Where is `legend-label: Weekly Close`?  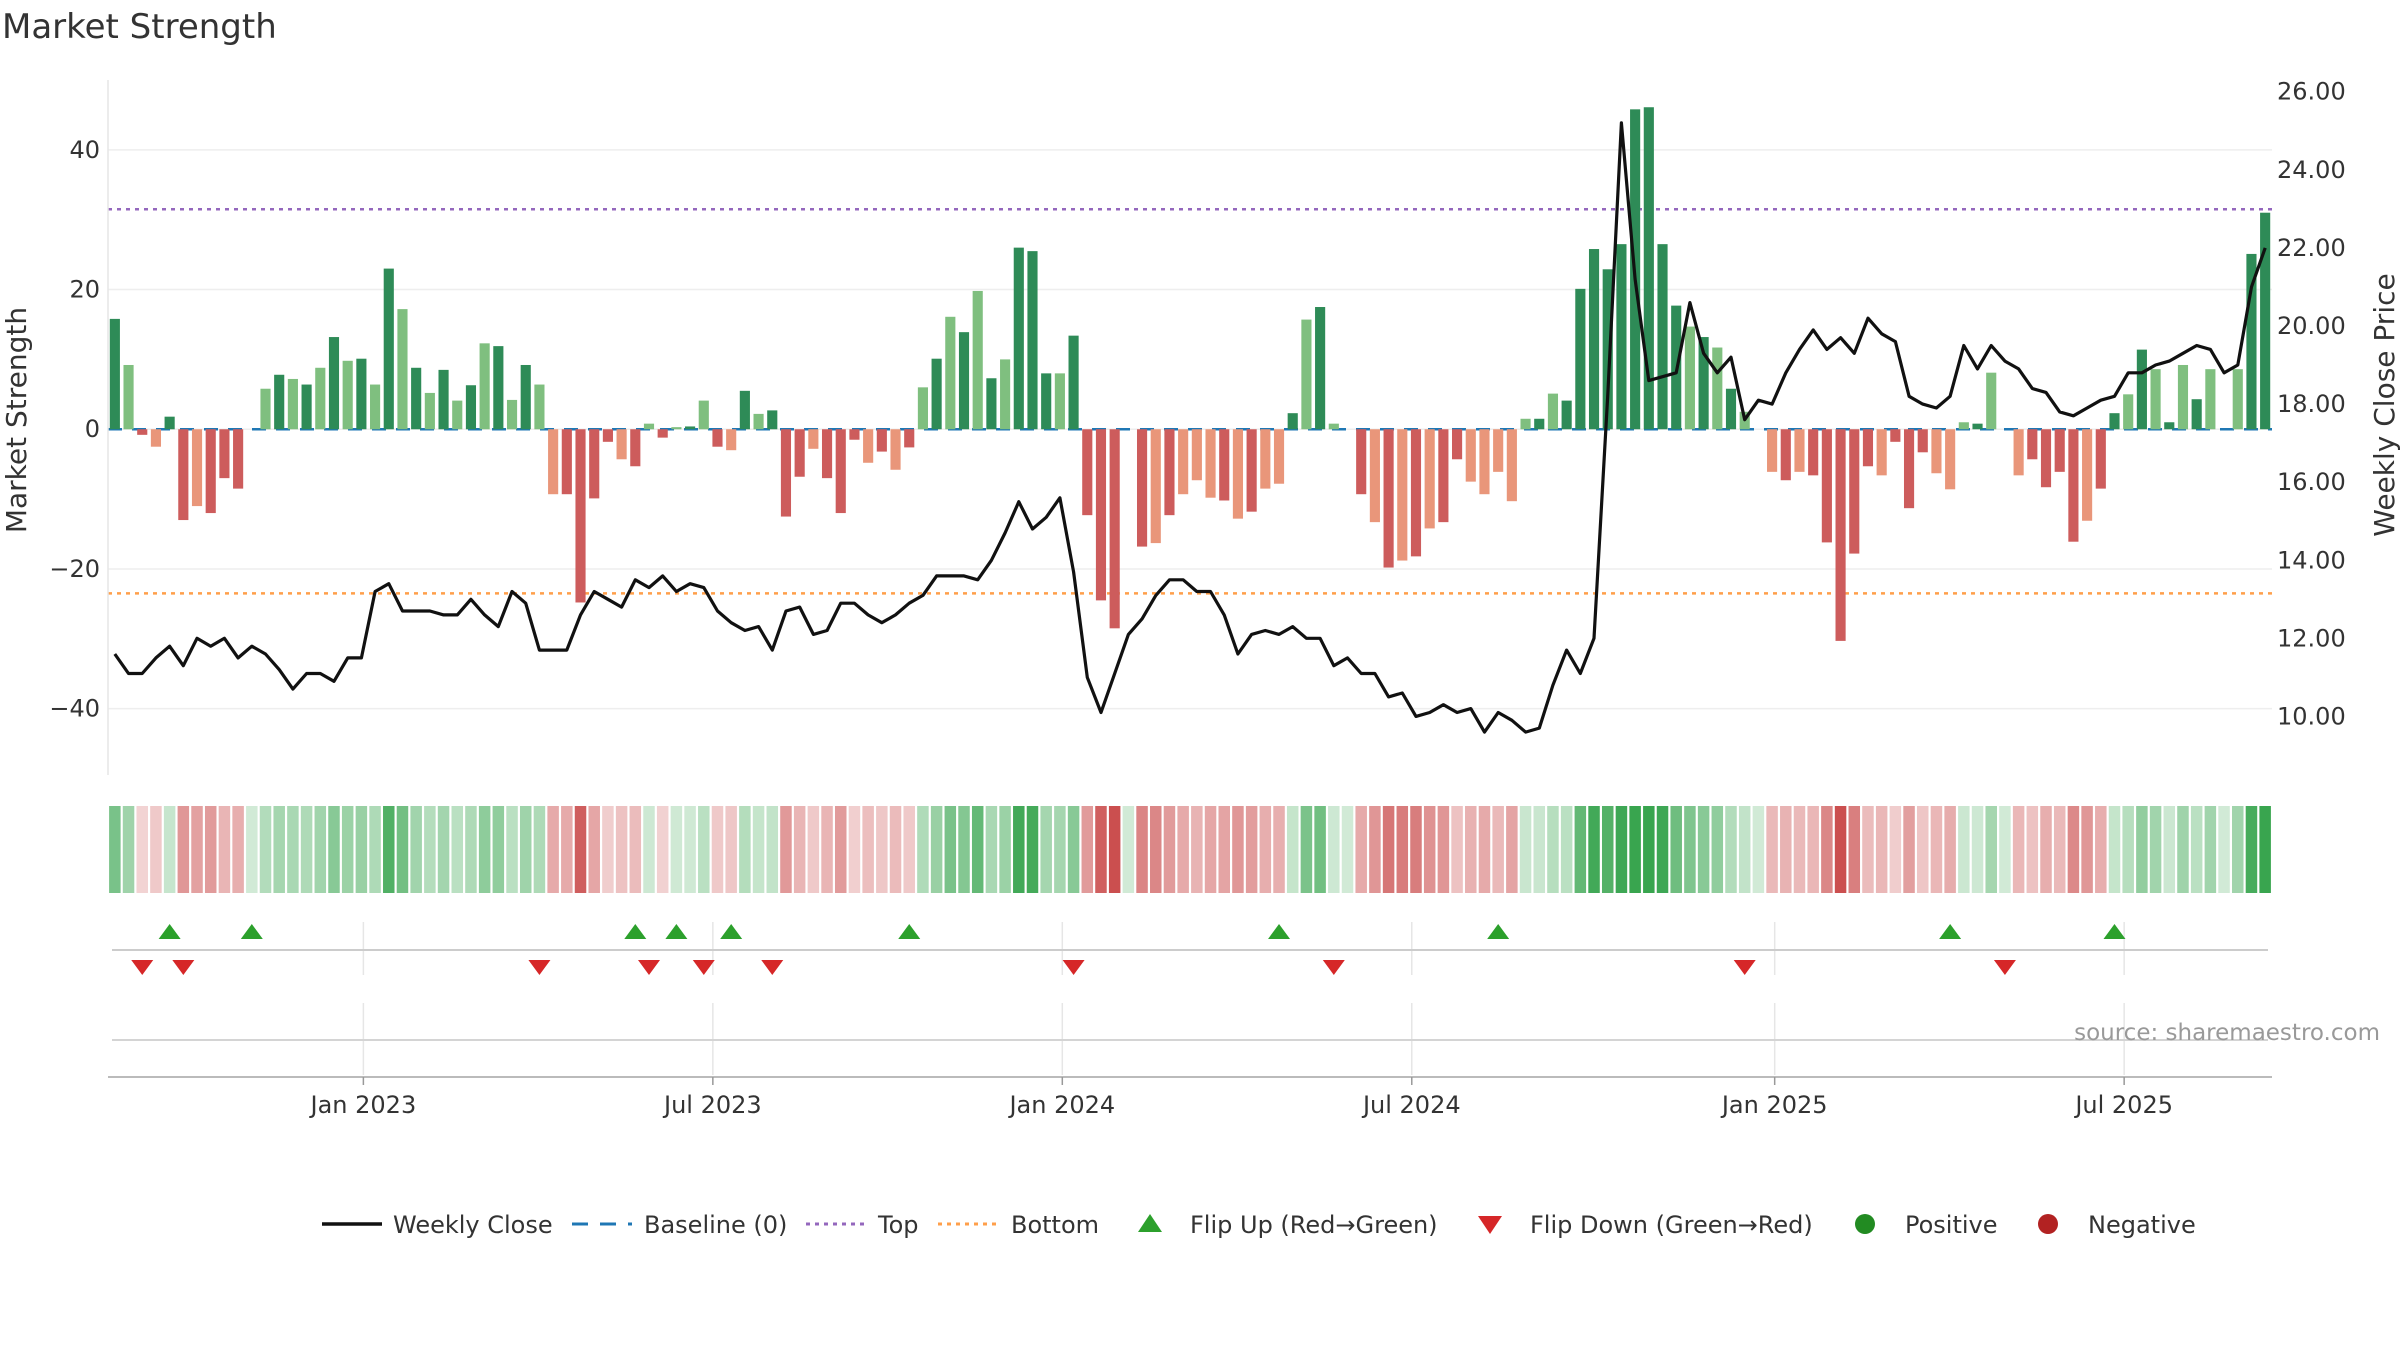 legend-label: Weekly Close is located at coordinates (473, 1225).